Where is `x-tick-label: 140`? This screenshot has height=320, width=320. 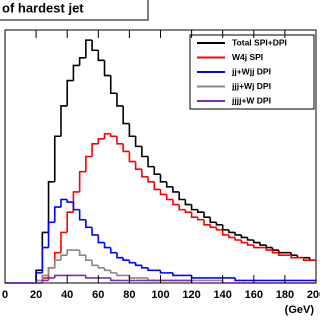
x-tick-label: 140 is located at coordinates (223, 295).